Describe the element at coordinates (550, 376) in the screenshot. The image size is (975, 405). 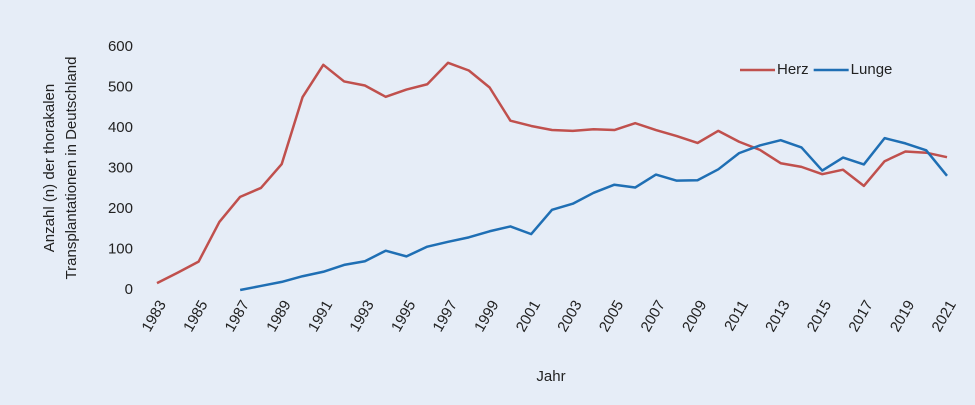
I see `x-axis-title: Jahr` at that location.